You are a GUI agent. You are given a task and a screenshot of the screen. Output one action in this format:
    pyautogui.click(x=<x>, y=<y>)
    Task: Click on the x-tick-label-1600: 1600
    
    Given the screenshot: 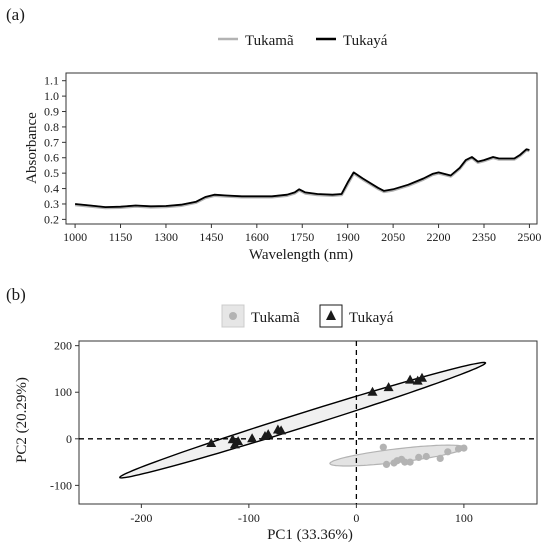 What is the action you would take?
    pyautogui.click(x=257, y=237)
    